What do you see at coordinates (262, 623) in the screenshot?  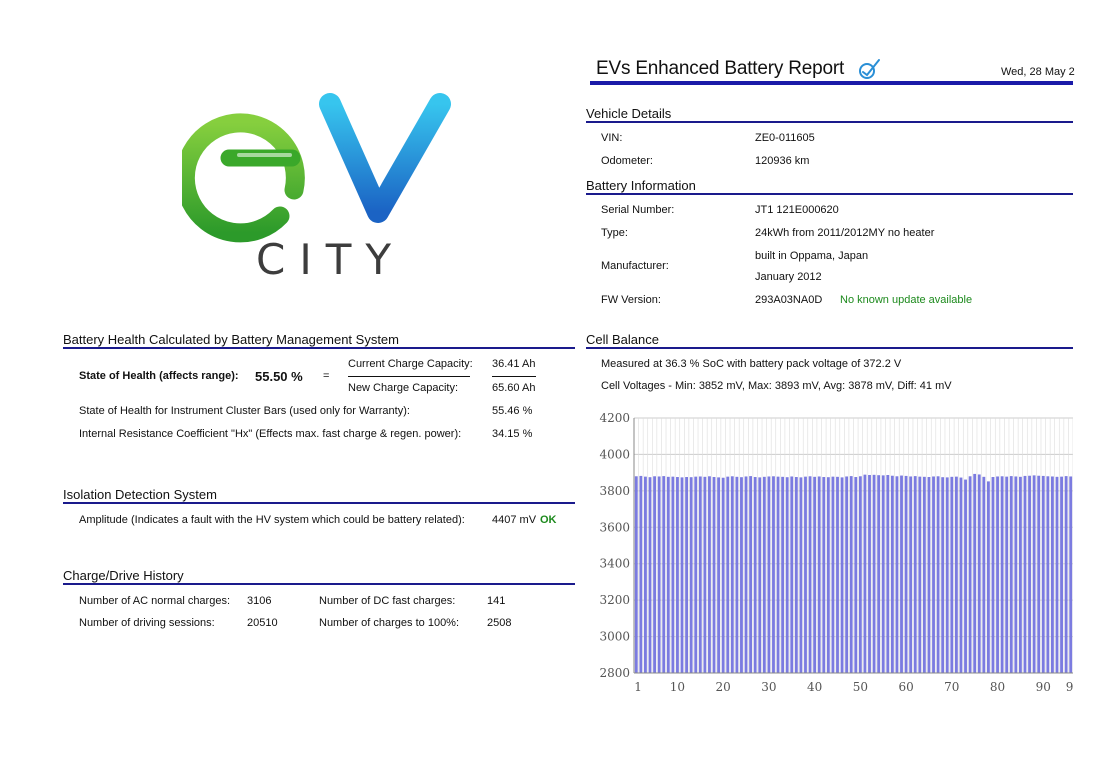 I see `driving-sessions-value: 20510` at bounding box center [262, 623].